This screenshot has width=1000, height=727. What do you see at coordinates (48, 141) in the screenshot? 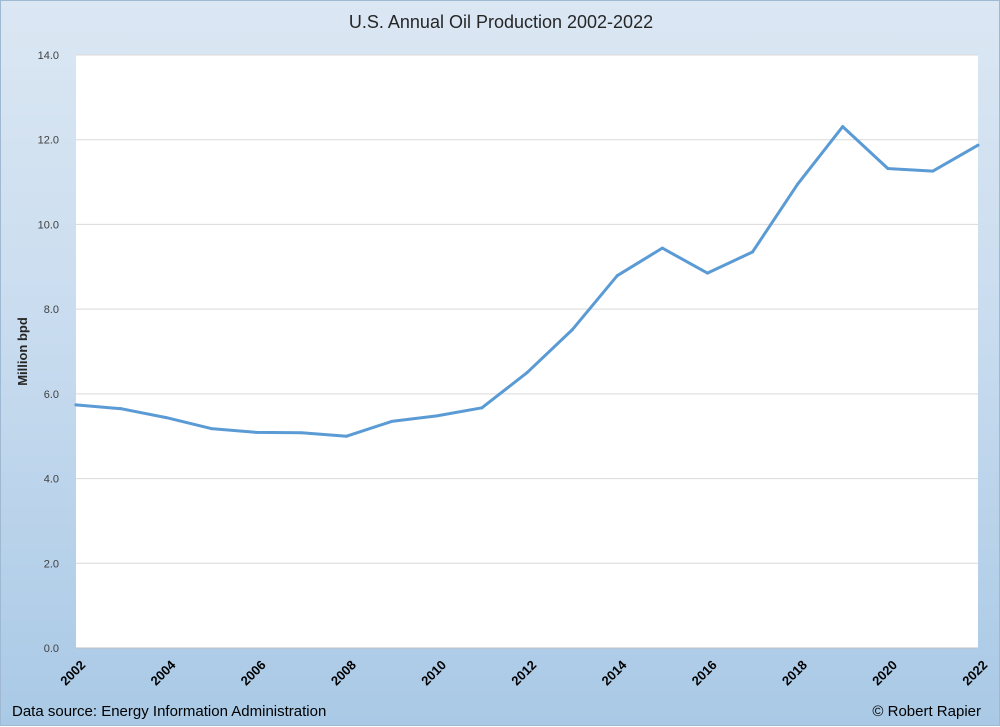
I see `y-tick-label: 12.0` at bounding box center [48, 141].